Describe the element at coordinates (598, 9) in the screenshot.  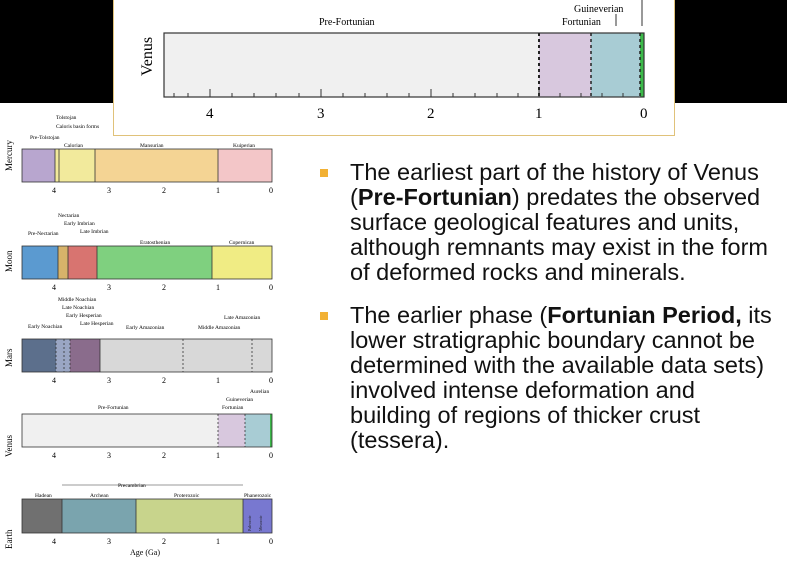
I see `guineverian-label: Guineverian` at that location.